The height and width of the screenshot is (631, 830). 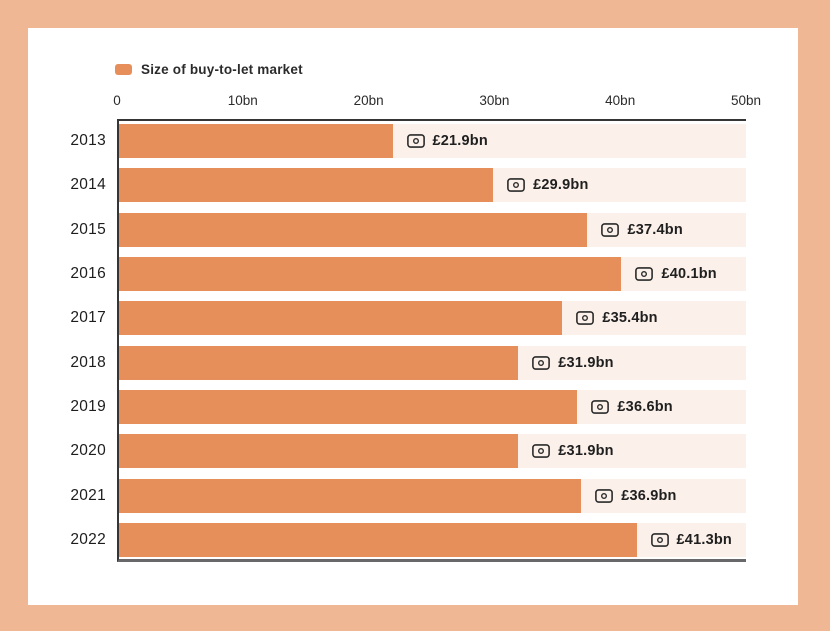 I want to click on x-tick-label: 20bn, so click(x=368, y=100).